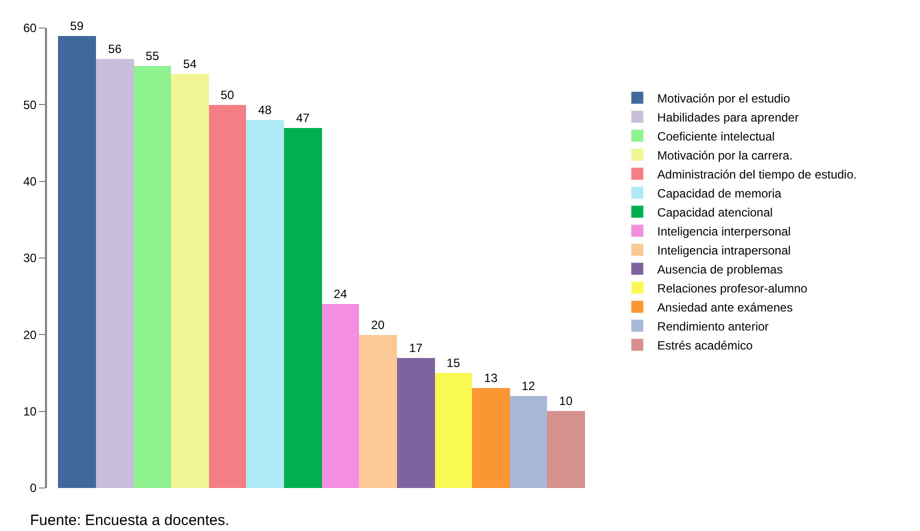 Image resolution: width=920 pixels, height=531 pixels. What do you see at coordinates (341, 294) in the screenshot?
I see `data-label: 24` at bounding box center [341, 294].